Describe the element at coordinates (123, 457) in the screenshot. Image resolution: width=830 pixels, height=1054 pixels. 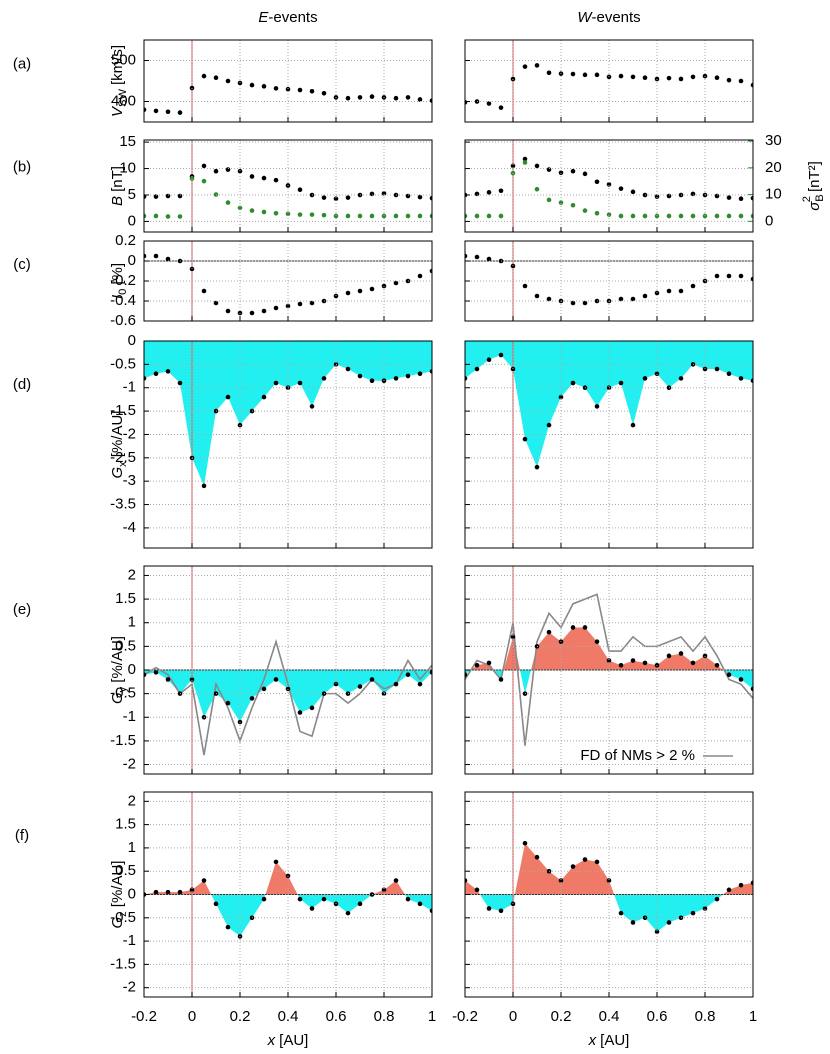
I see `y-tick-label: -2.5` at that location.